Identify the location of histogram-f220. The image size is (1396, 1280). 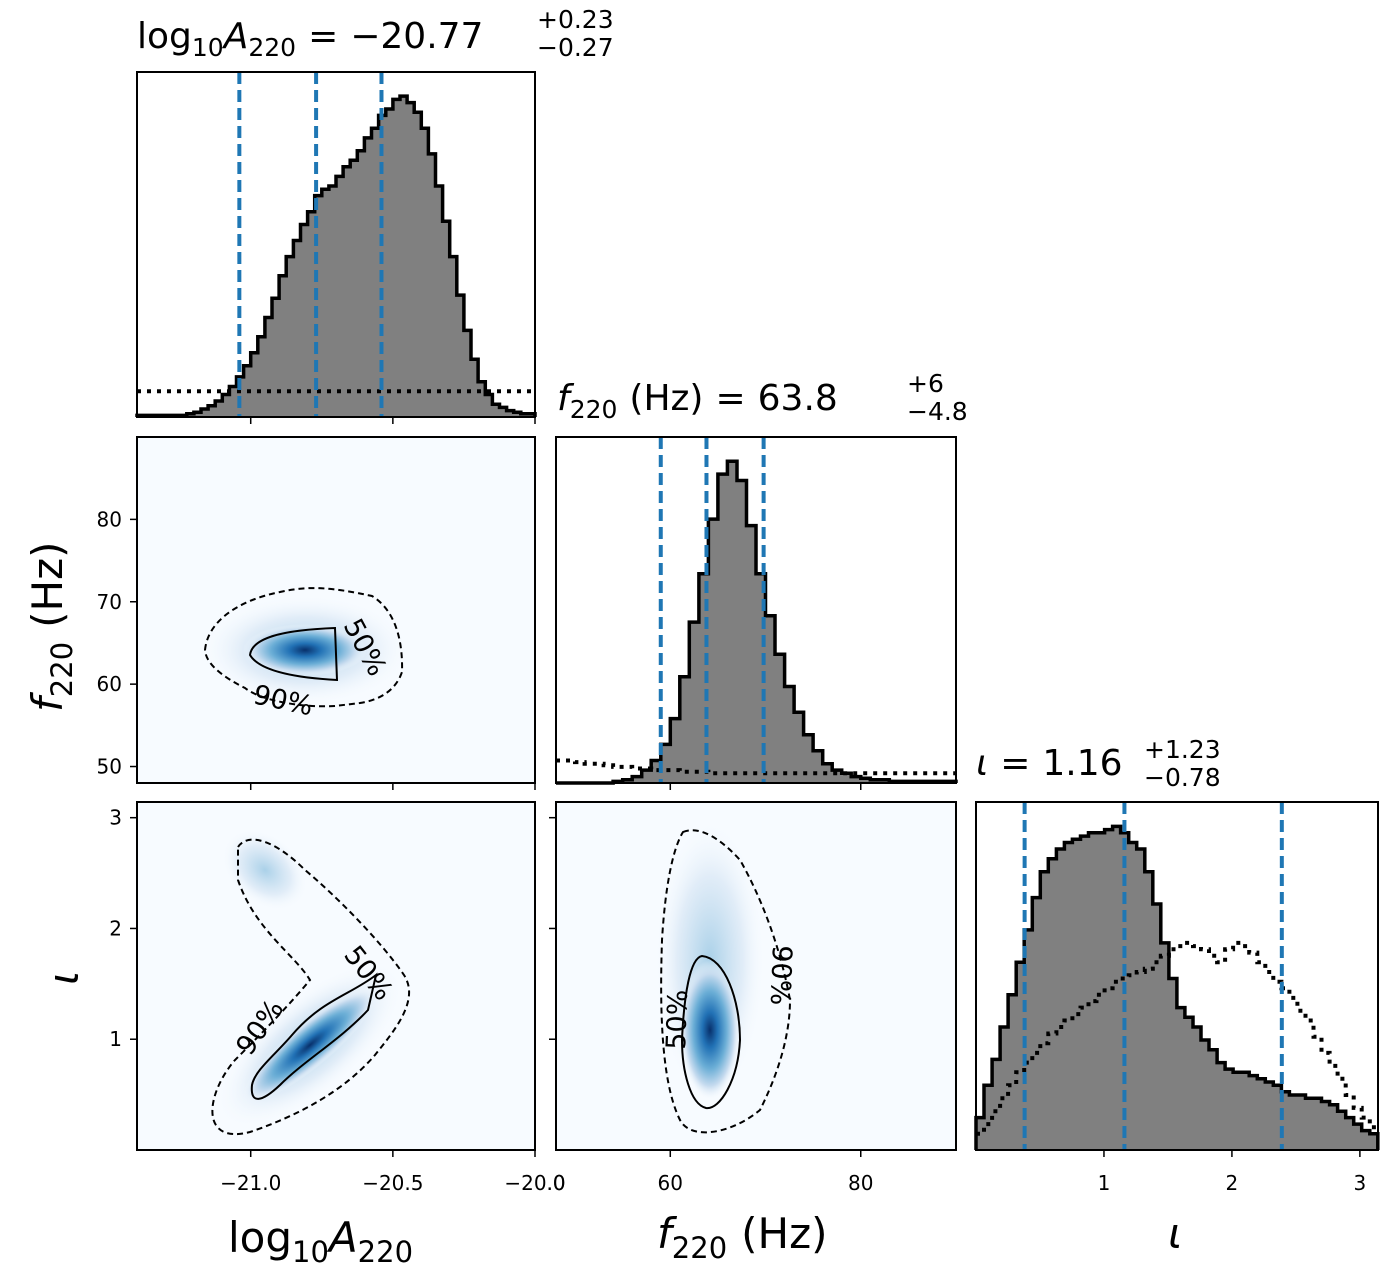
(756, 610).